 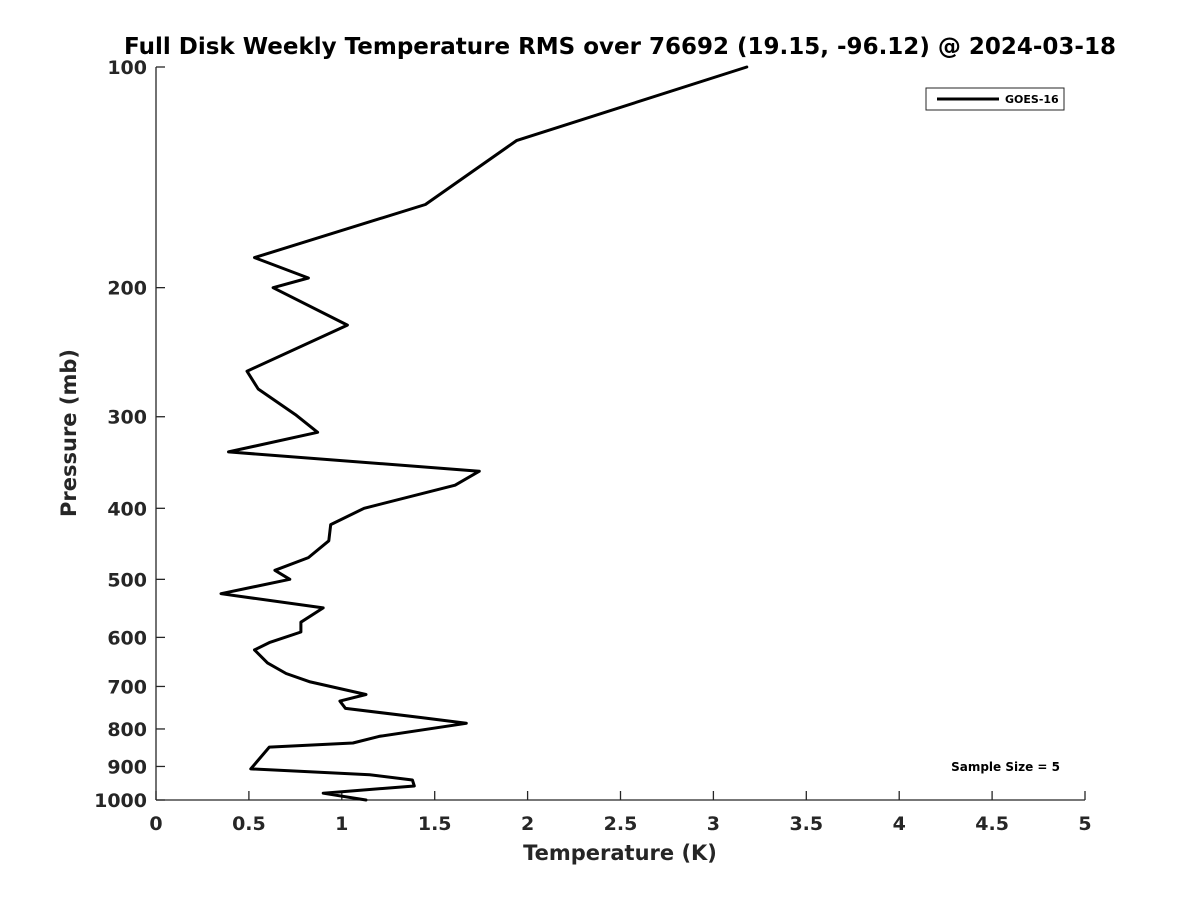 I want to click on x-tick-label: 3.5, so click(x=806, y=824).